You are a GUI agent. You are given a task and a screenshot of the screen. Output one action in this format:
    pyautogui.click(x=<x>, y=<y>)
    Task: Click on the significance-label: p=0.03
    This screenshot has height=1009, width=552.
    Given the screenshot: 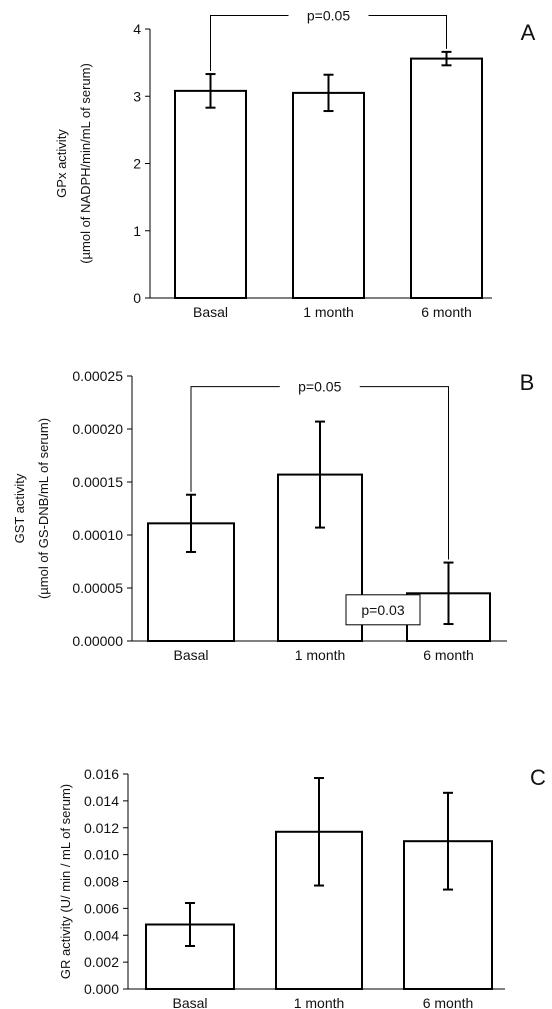 What is the action you would take?
    pyautogui.click(x=382, y=610)
    